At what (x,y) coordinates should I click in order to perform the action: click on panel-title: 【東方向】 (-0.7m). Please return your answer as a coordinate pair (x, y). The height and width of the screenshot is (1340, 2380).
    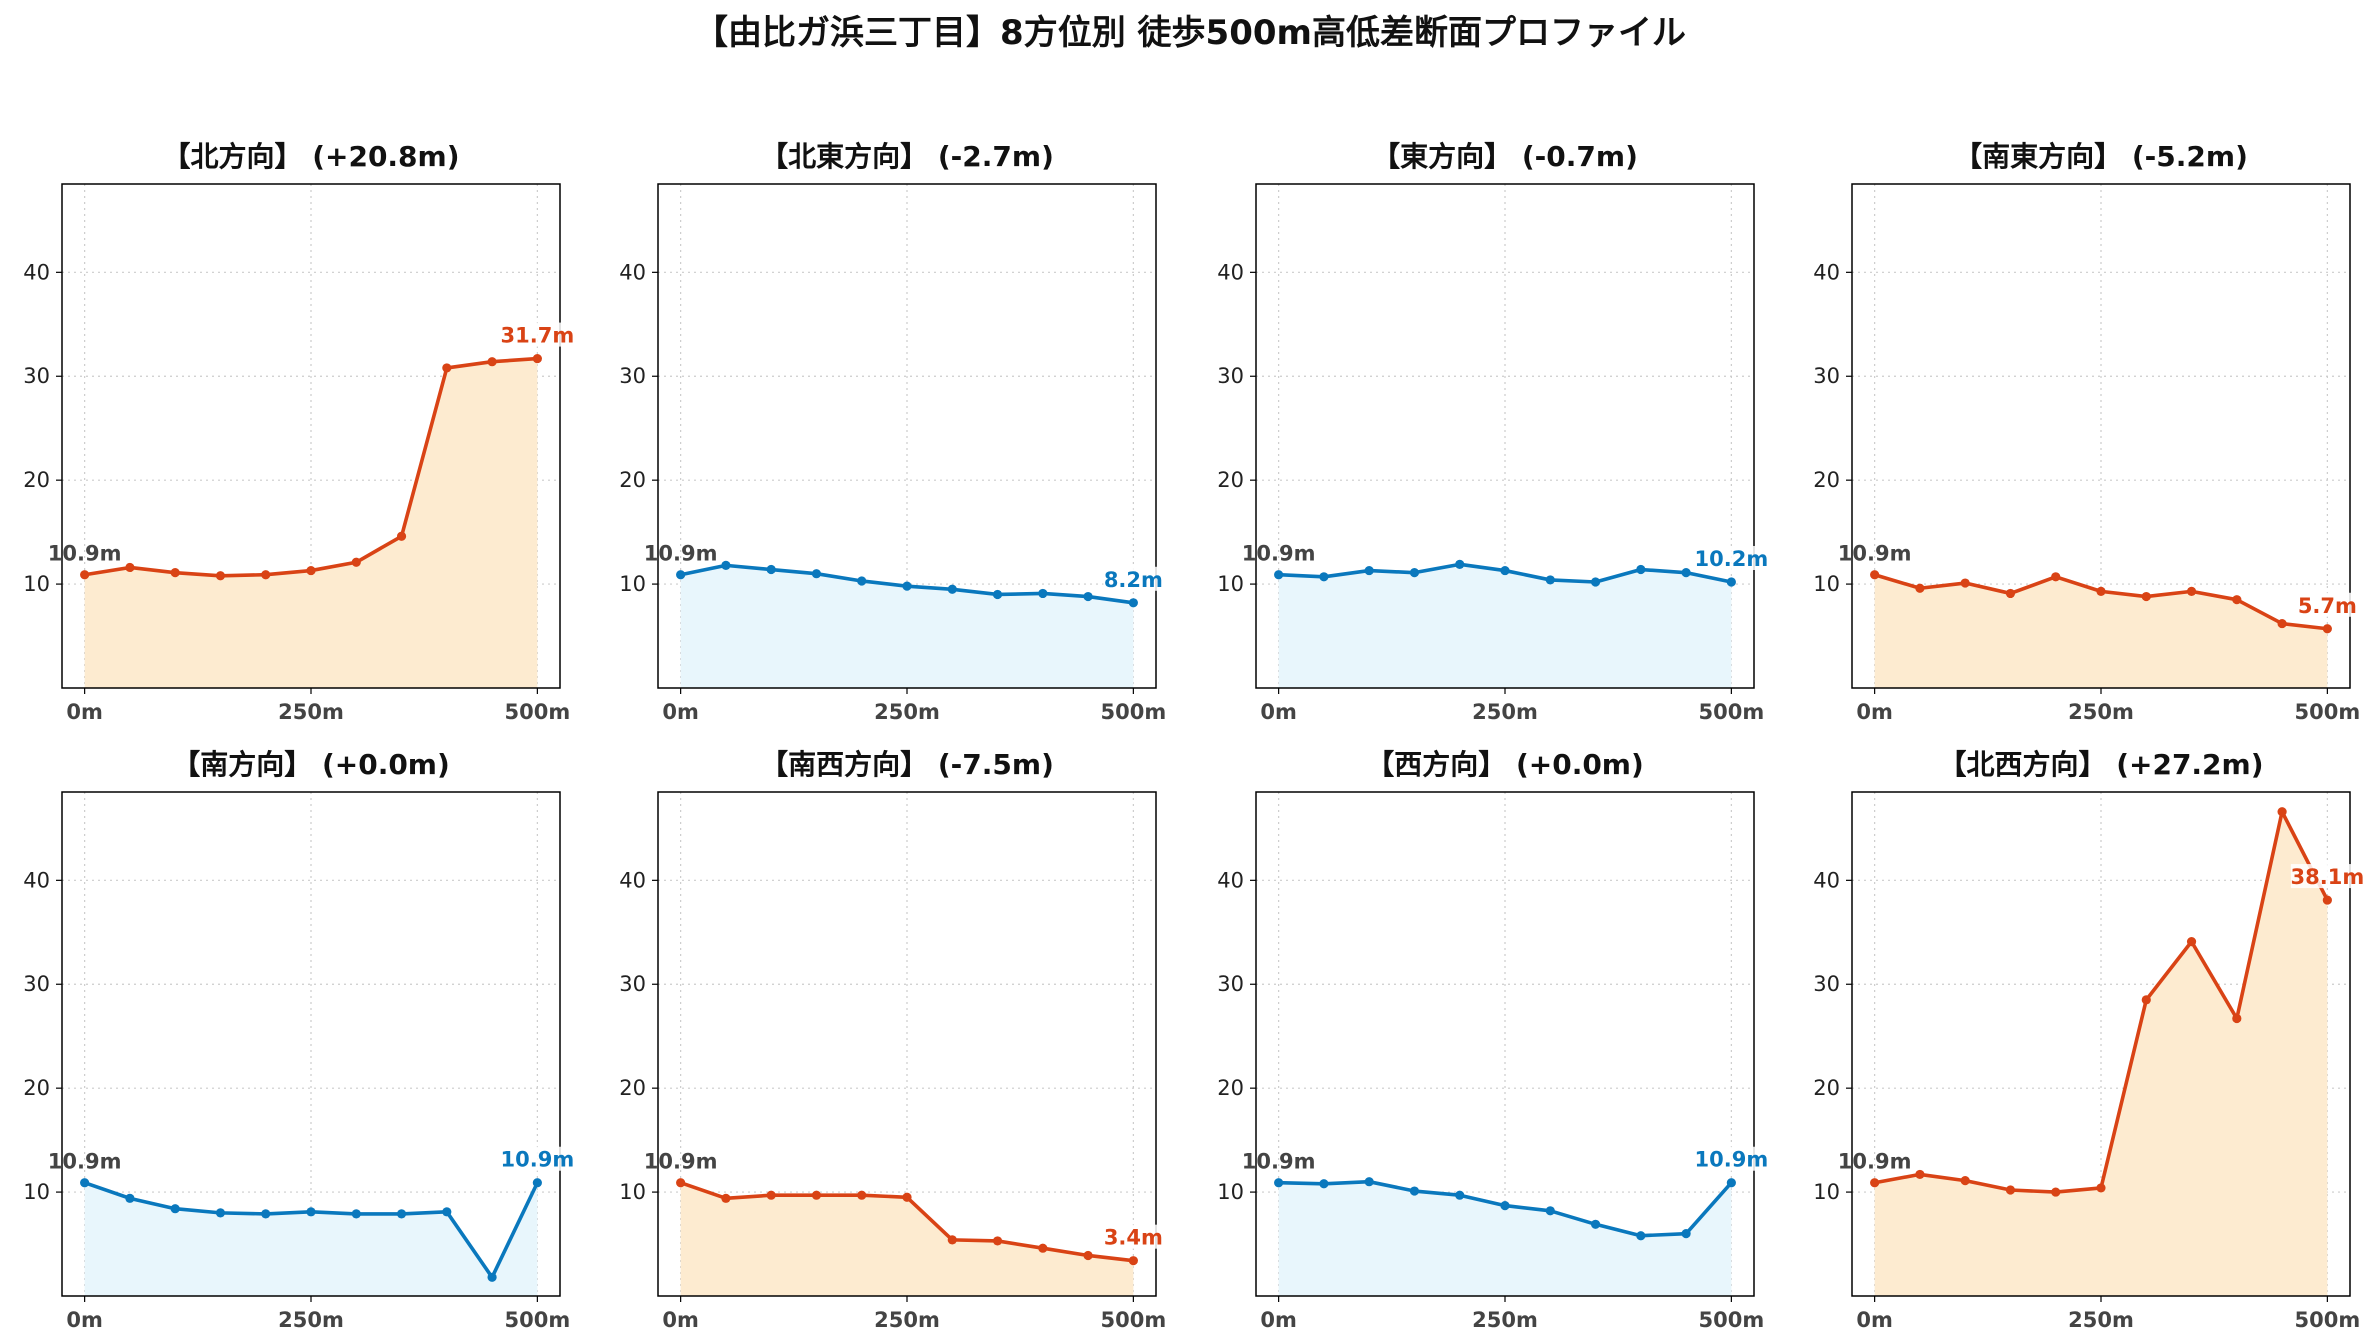
    Looking at the image, I should click on (1505, 156).